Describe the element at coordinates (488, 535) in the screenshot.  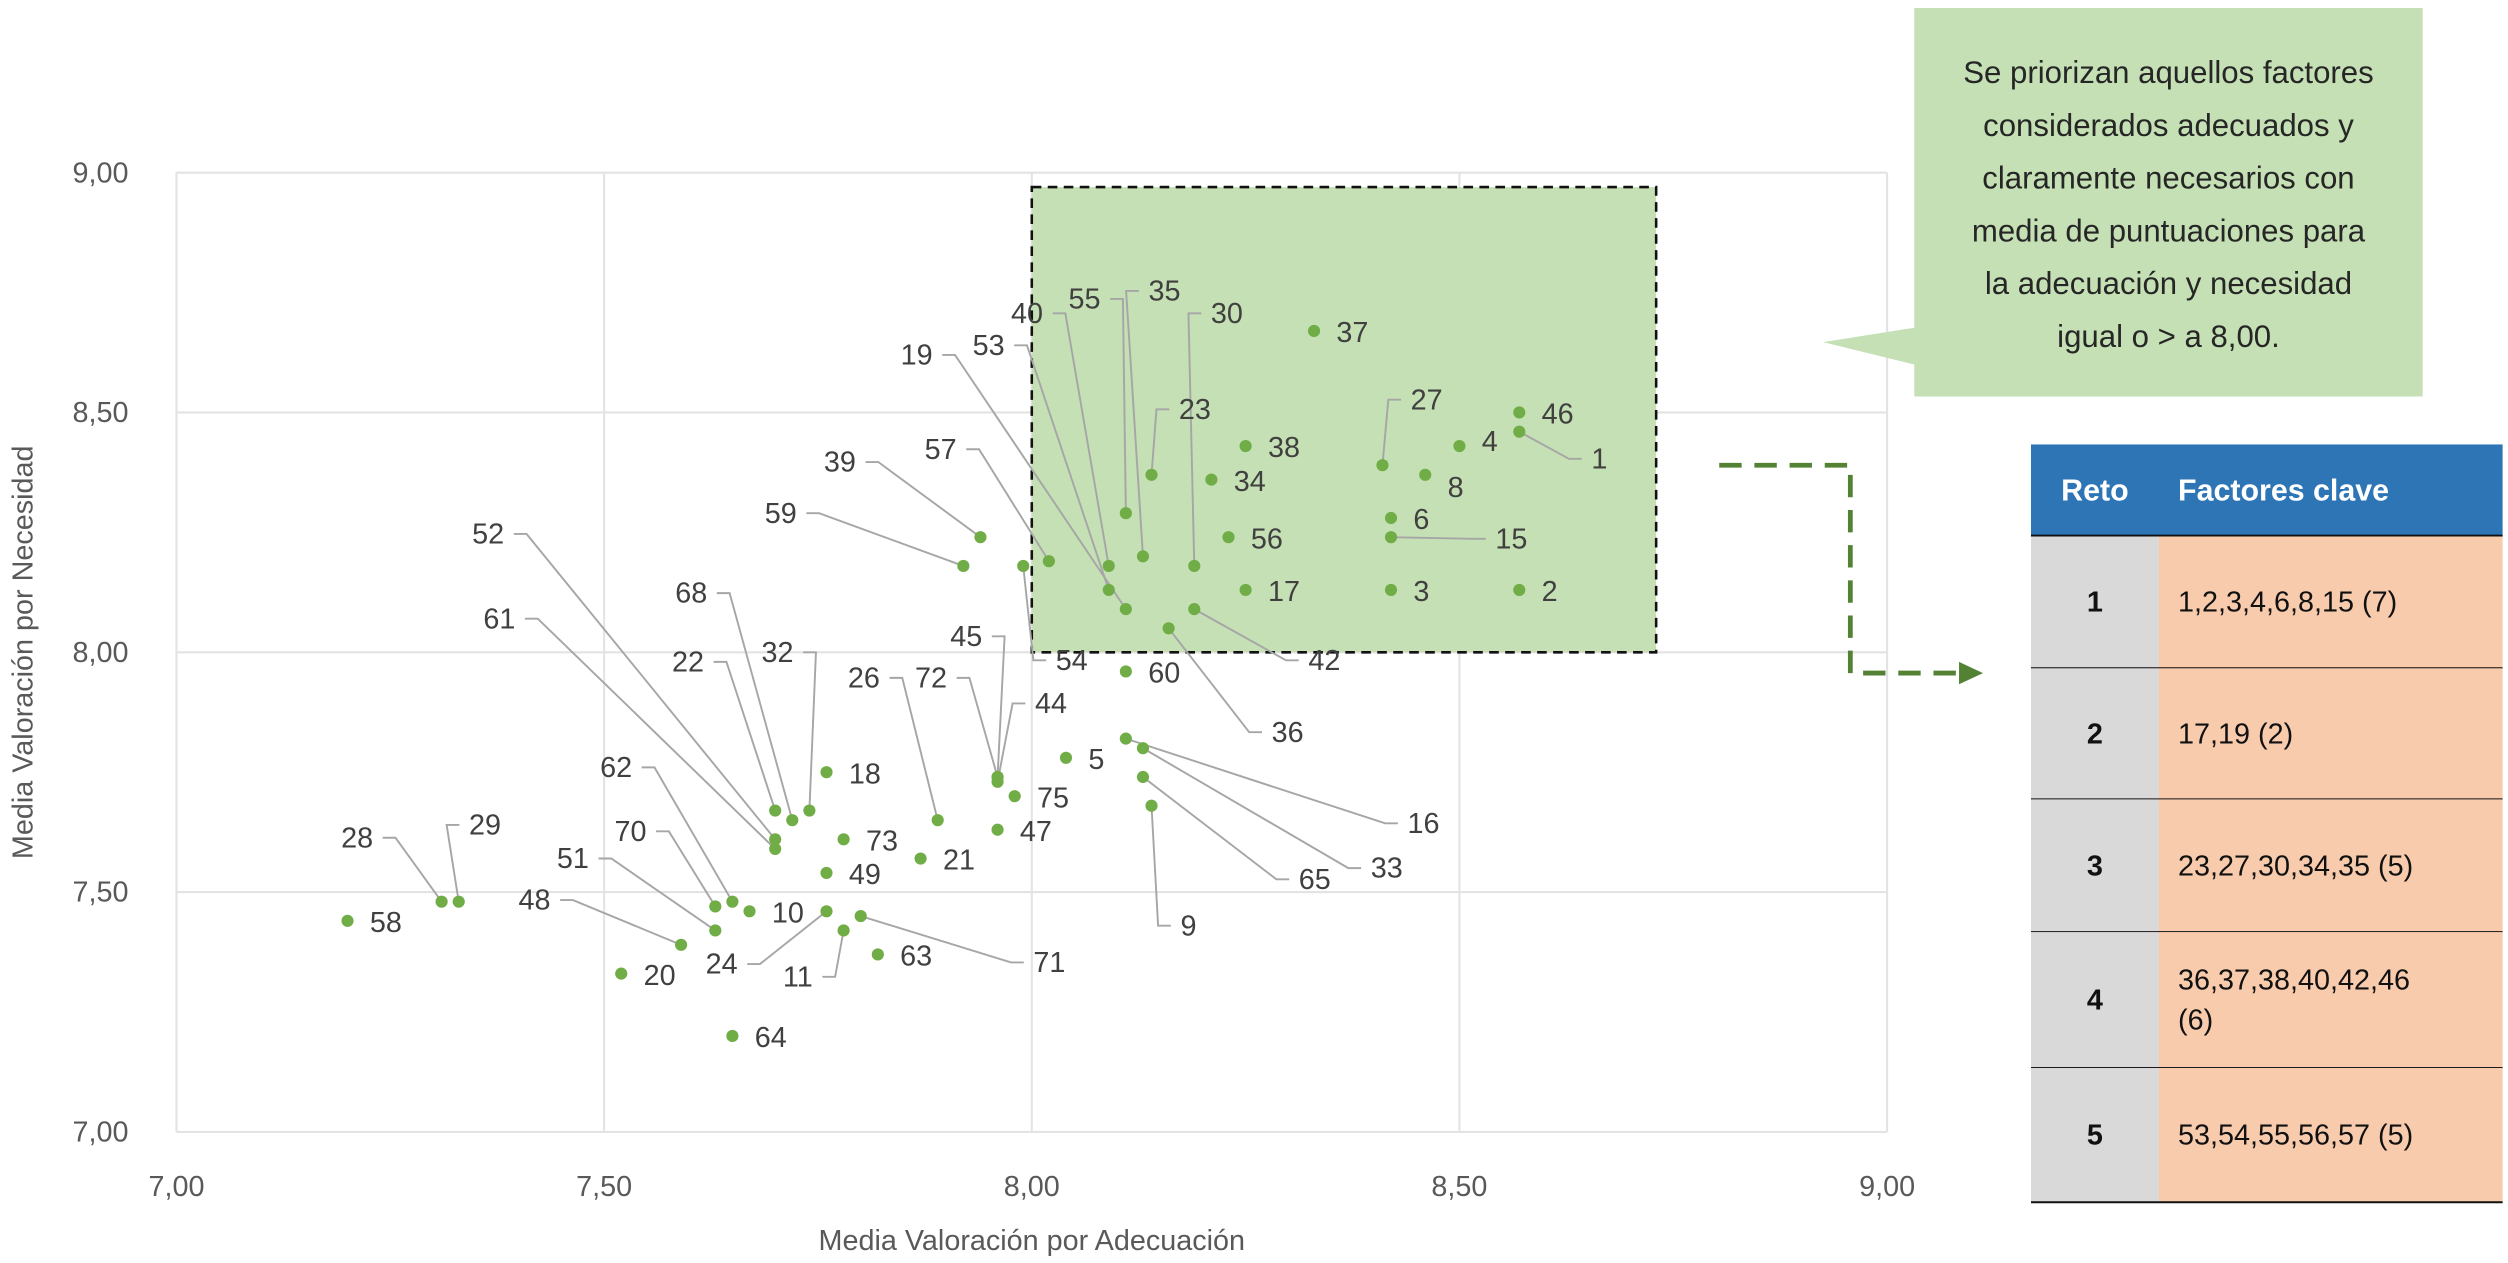
I see `data-label: 52` at that location.